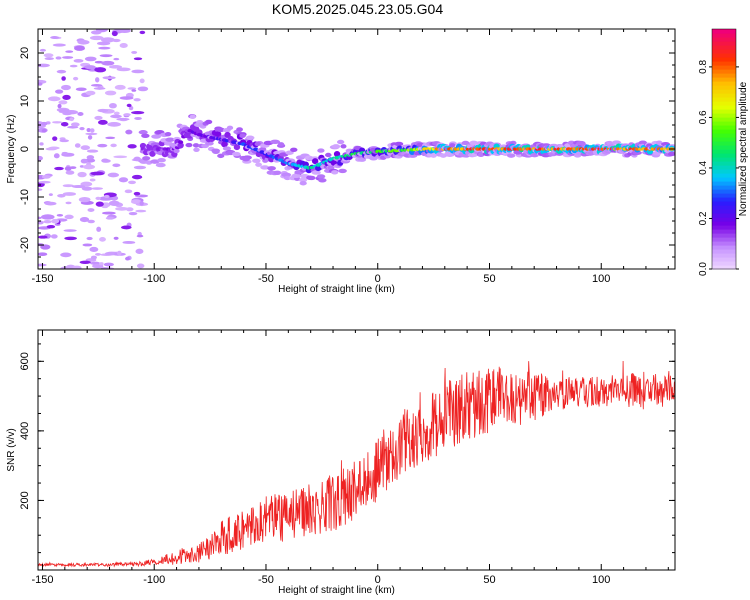 The width and height of the screenshot is (750, 600). What do you see at coordinates (25, 149) in the screenshot?
I see `y-tick-label: 0` at bounding box center [25, 149].